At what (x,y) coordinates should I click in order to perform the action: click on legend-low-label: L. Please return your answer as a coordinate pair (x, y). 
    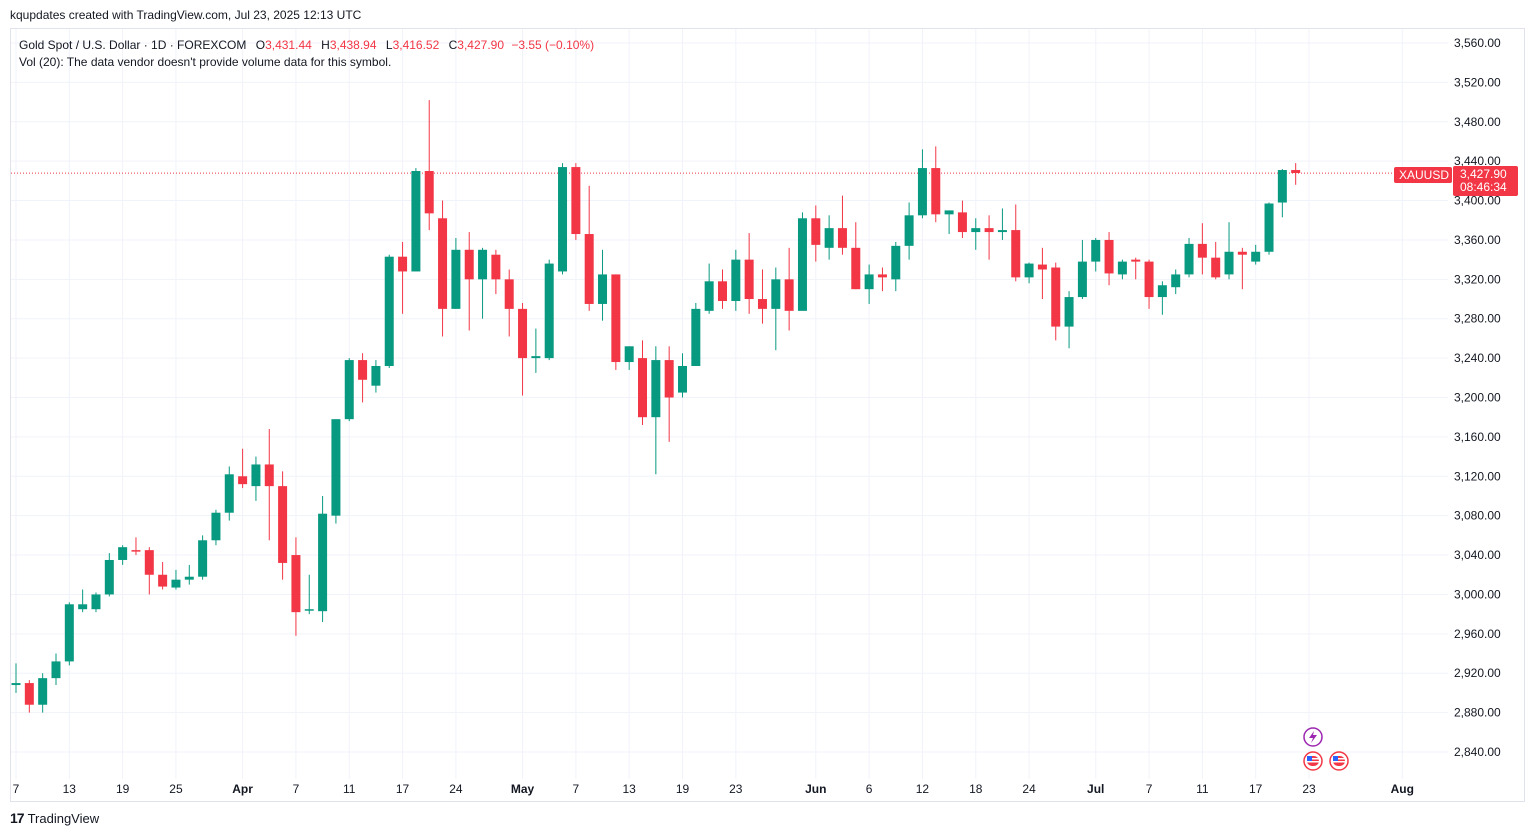
    Looking at the image, I should click on (389, 45).